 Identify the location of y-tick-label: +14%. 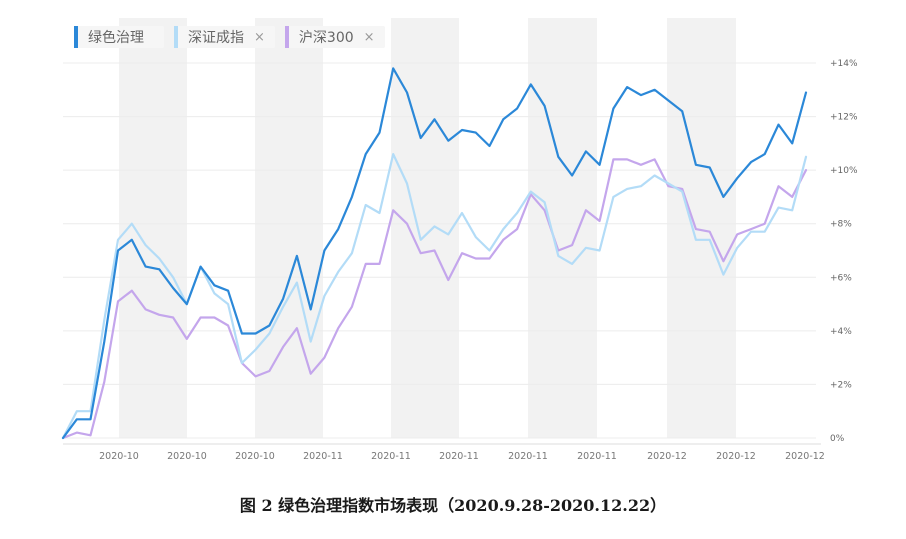
(844, 64).